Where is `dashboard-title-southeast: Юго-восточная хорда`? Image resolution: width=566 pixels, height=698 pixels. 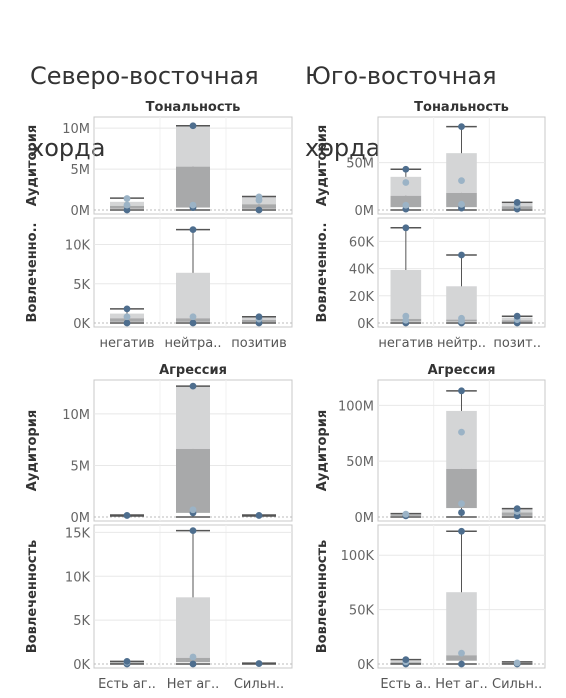 dashboard-title-southeast: Юго-восточная хорда is located at coordinates (401, 94).